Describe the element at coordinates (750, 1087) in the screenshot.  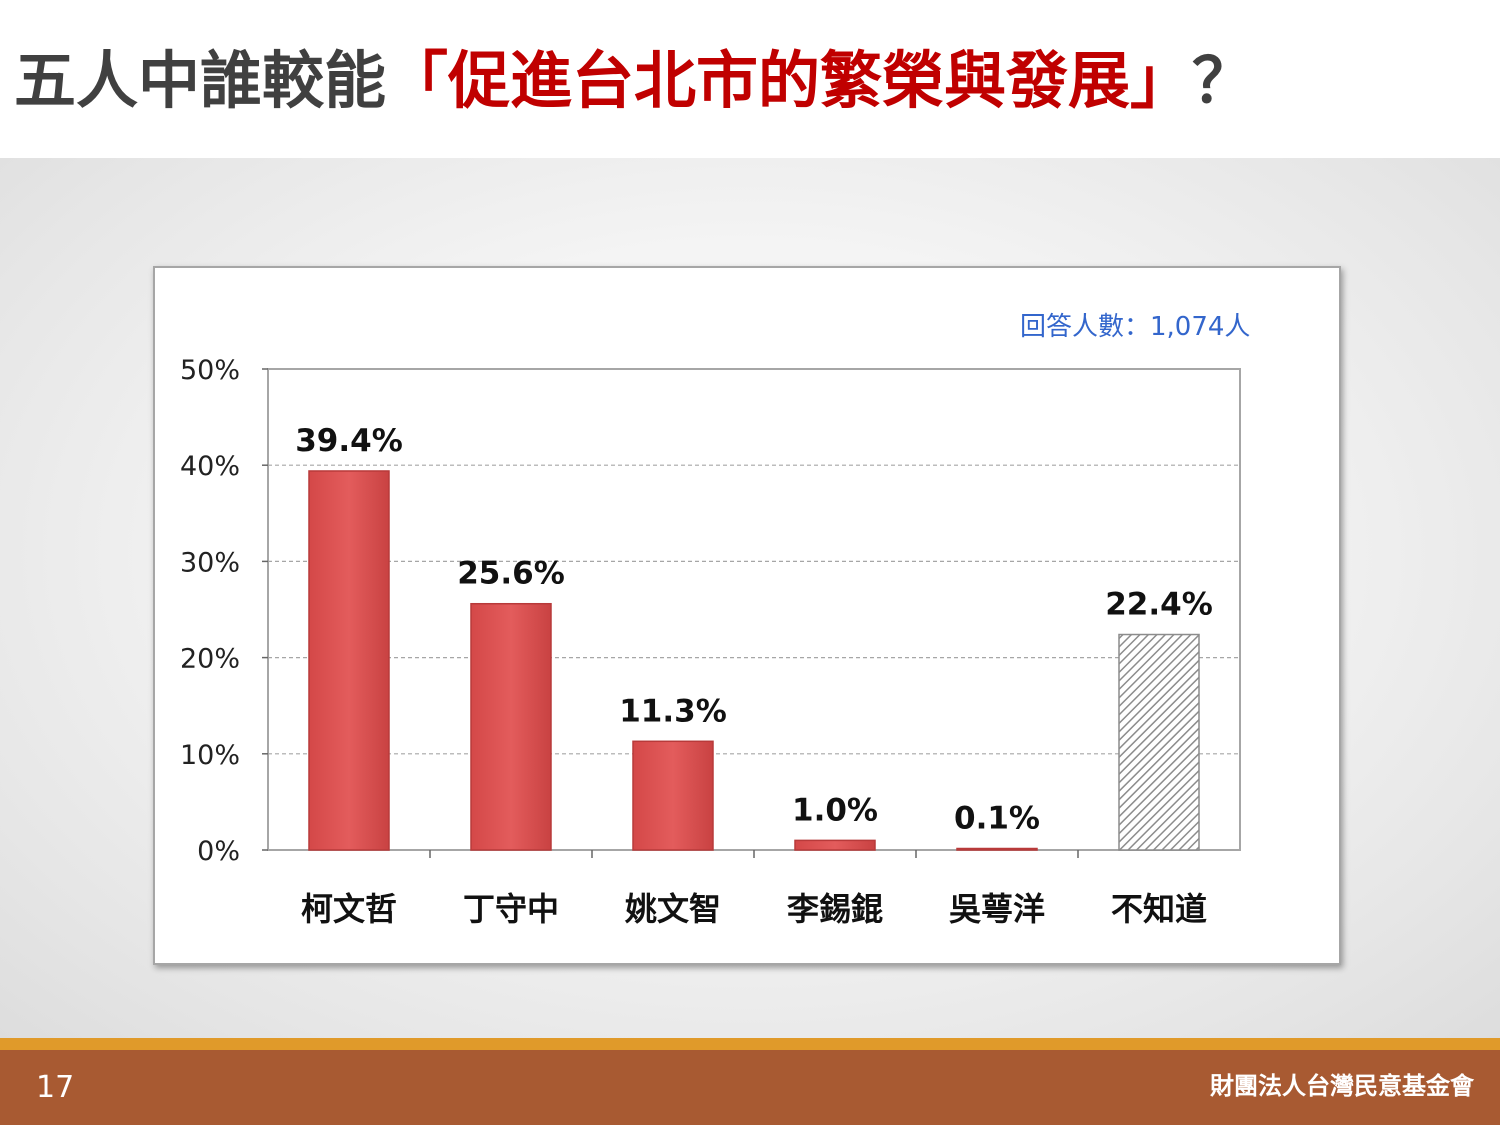
I see `slide-footer` at that location.